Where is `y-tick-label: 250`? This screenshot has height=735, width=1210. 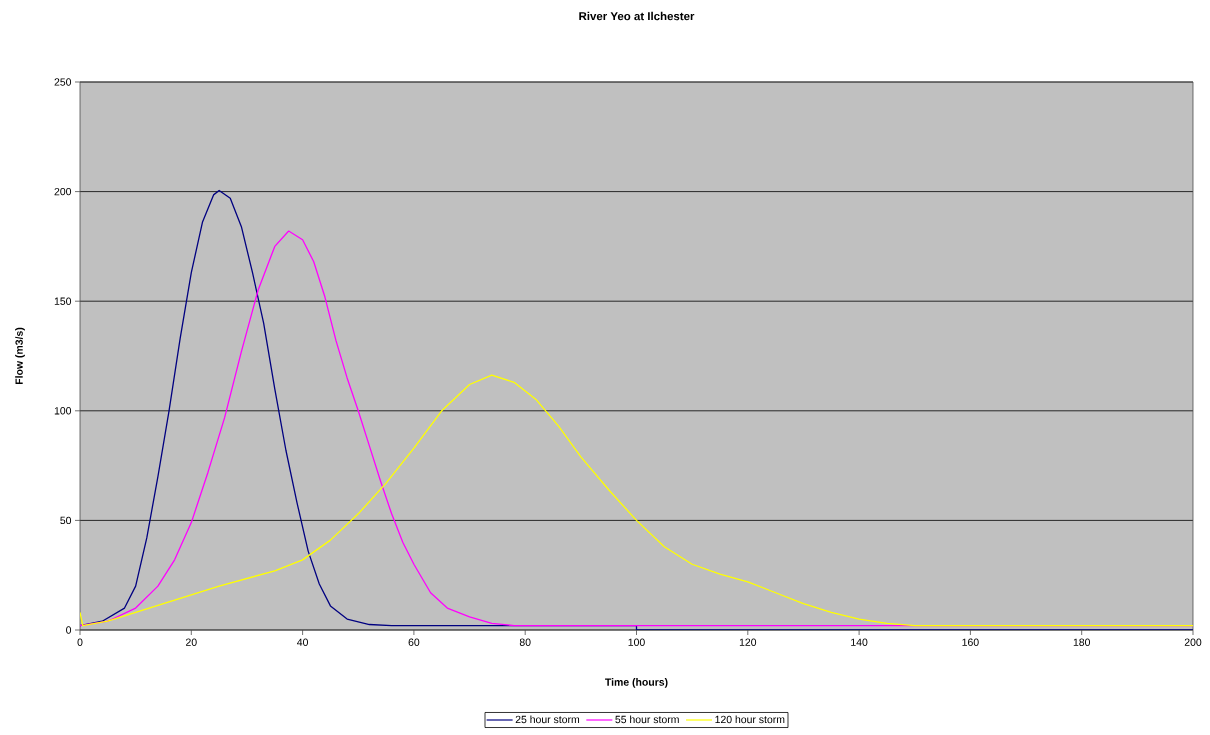
y-tick-label: 250 is located at coordinates (63, 82).